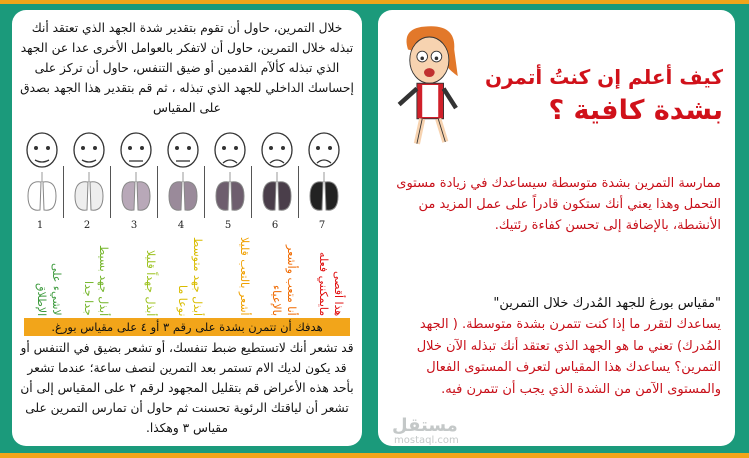 The image size is (749, 458). Describe the element at coordinates (190, 276) in the screenshot. I see `scale-label: أبذل جهد متوسط نوعا ما` at that location.